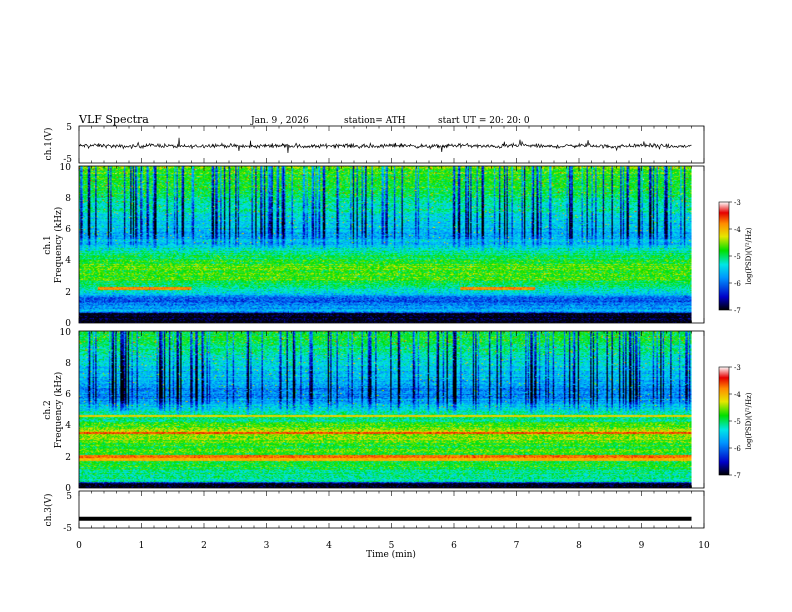 This screenshot has height=612, width=792. I want to click on ch1-ytick-2: 2, so click(68, 293).